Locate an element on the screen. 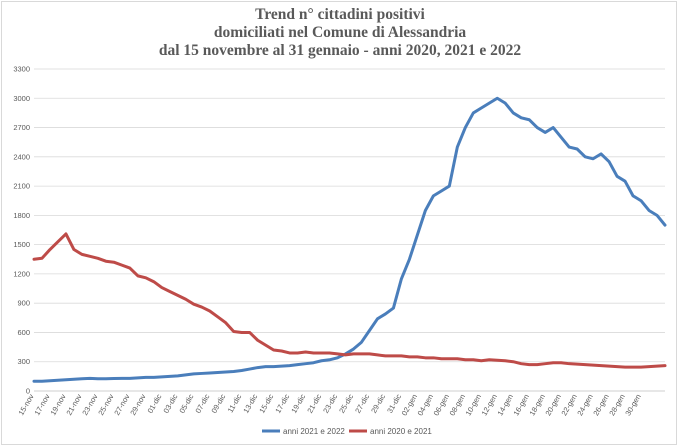 The width and height of the screenshot is (680, 448). x-tick-label: 23-dic is located at coordinates (330, 403).